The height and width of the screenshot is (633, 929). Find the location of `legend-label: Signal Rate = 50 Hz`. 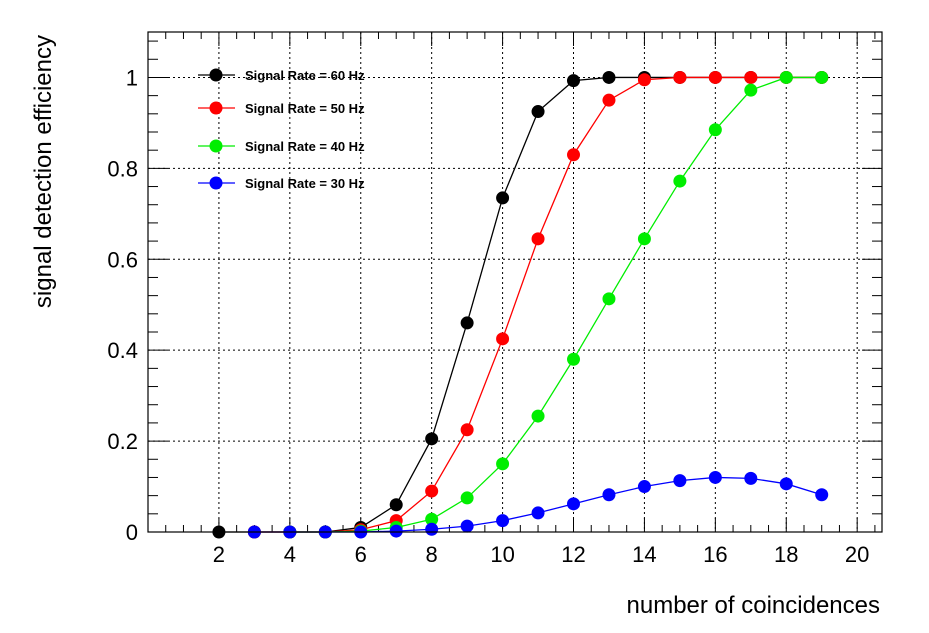

legend-label: Signal Rate = 50 Hz is located at coordinates (305, 108).